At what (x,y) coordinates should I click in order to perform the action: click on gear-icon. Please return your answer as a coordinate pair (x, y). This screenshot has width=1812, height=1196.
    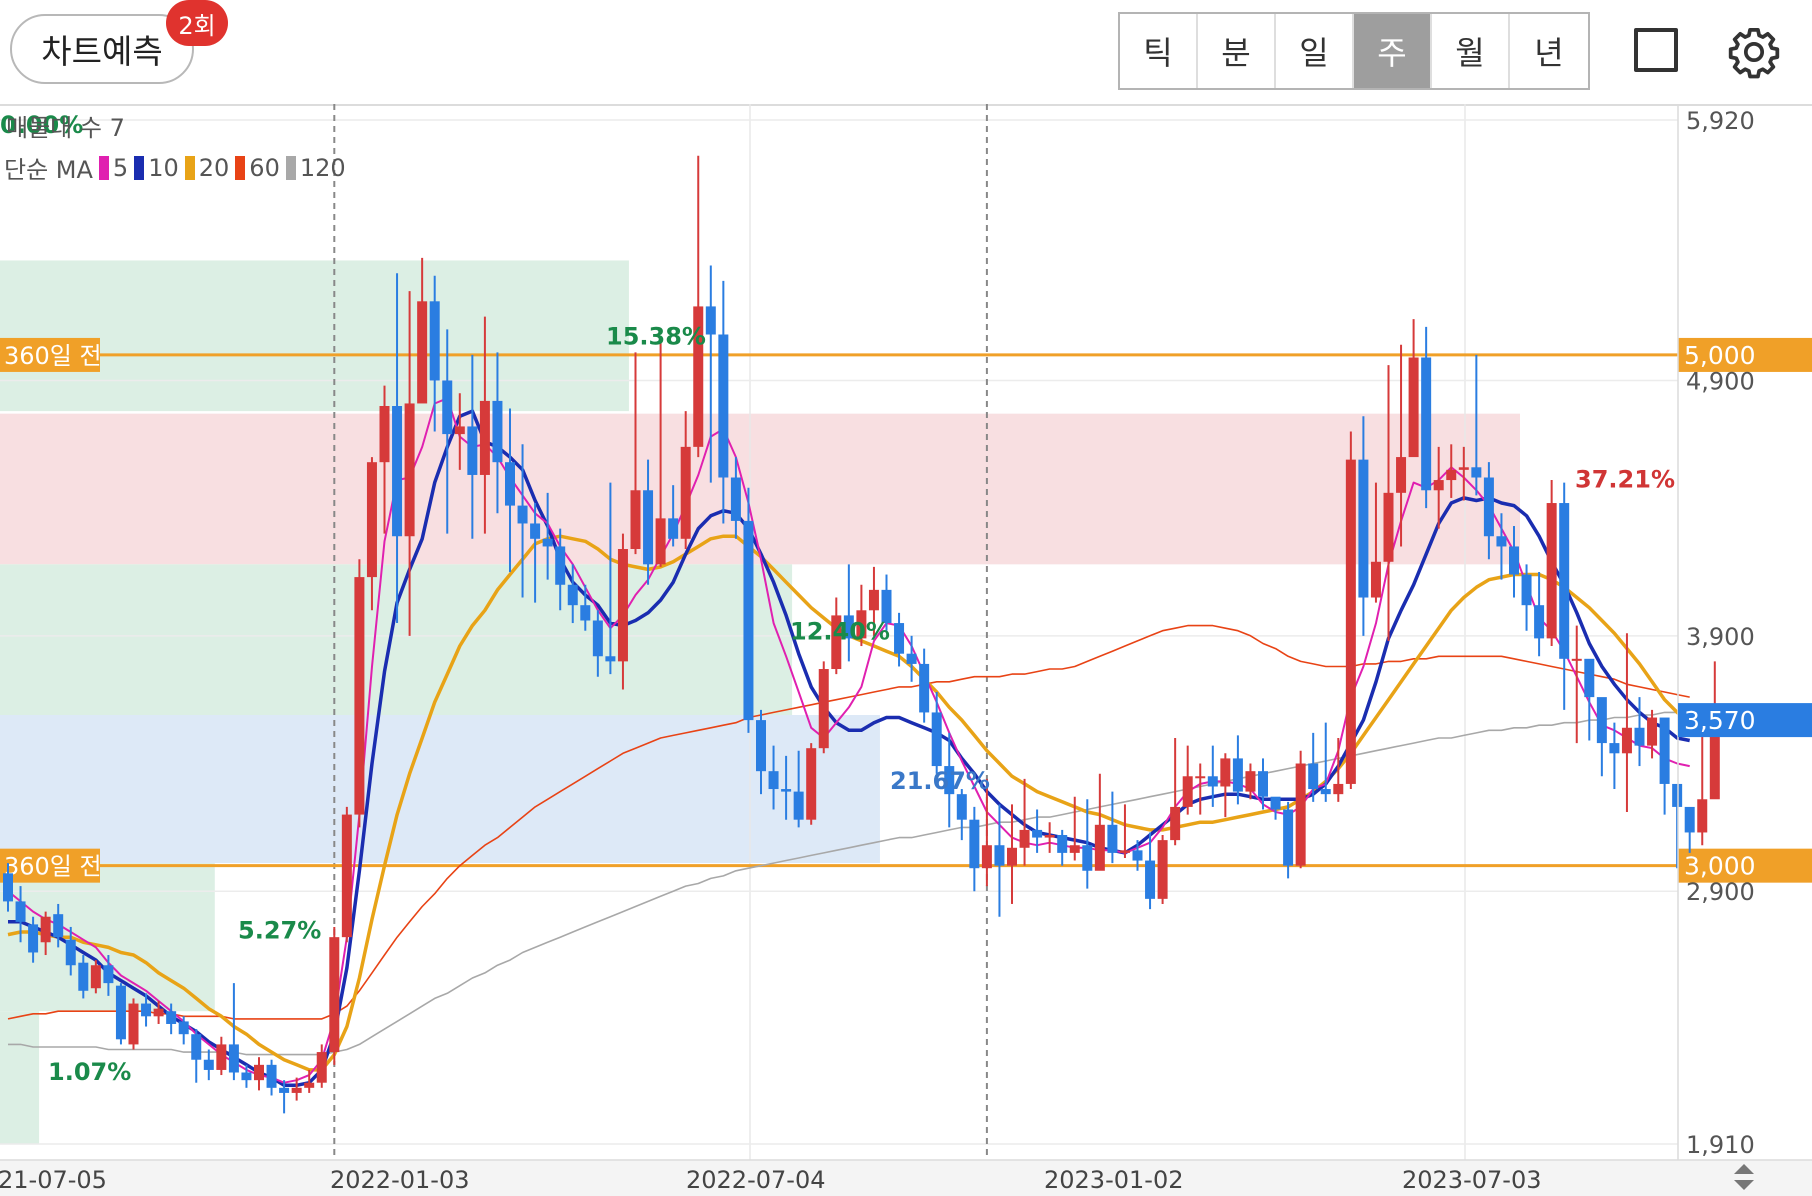
    Looking at the image, I should click on (1754, 52).